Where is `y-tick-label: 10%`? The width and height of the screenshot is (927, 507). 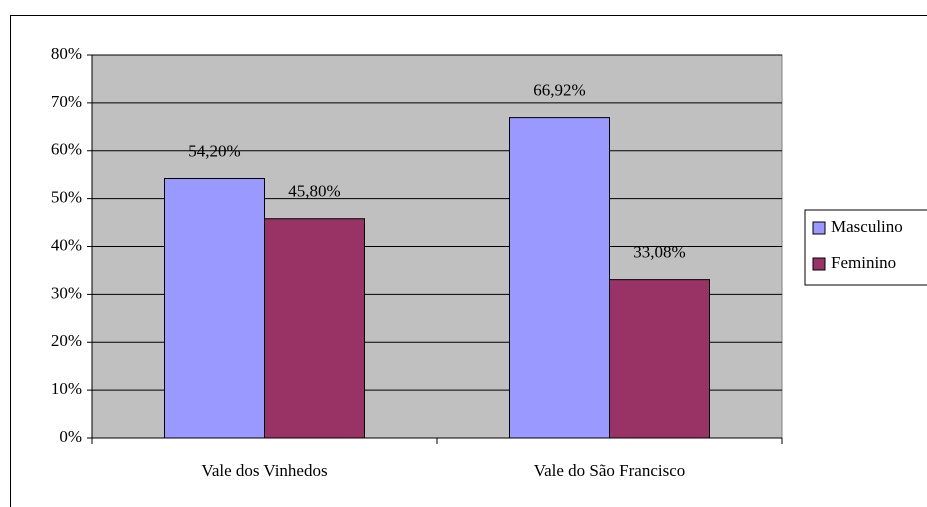 y-tick-label: 10% is located at coordinates (66, 388).